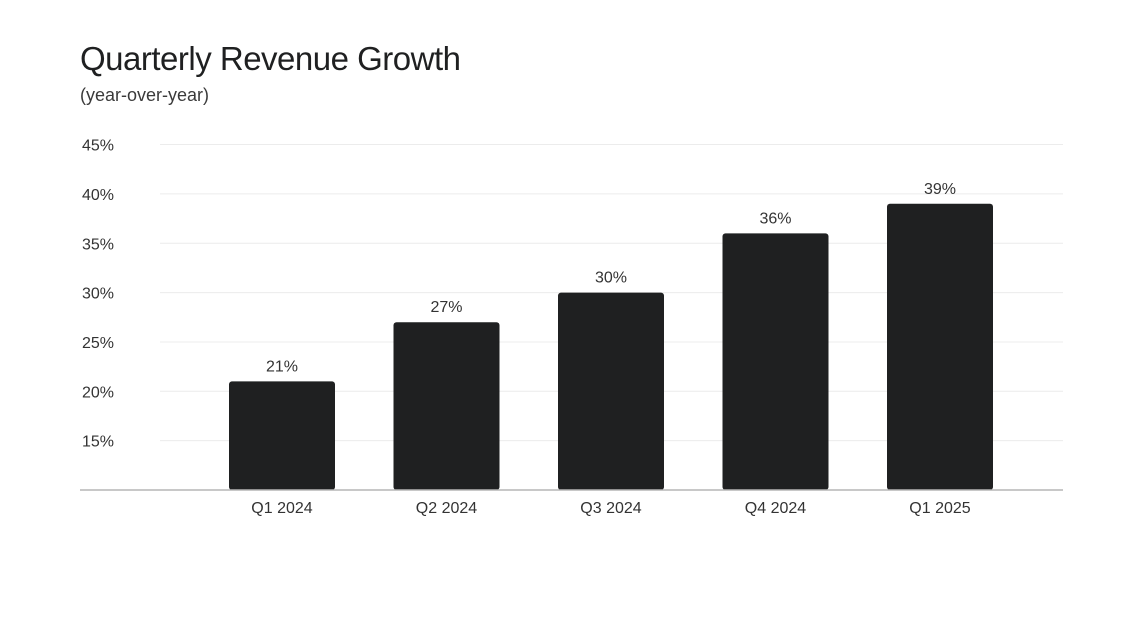 The width and height of the screenshot is (1125, 623). Describe the element at coordinates (446, 508) in the screenshot. I see `x-tick-label: Q2 2024` at that location.